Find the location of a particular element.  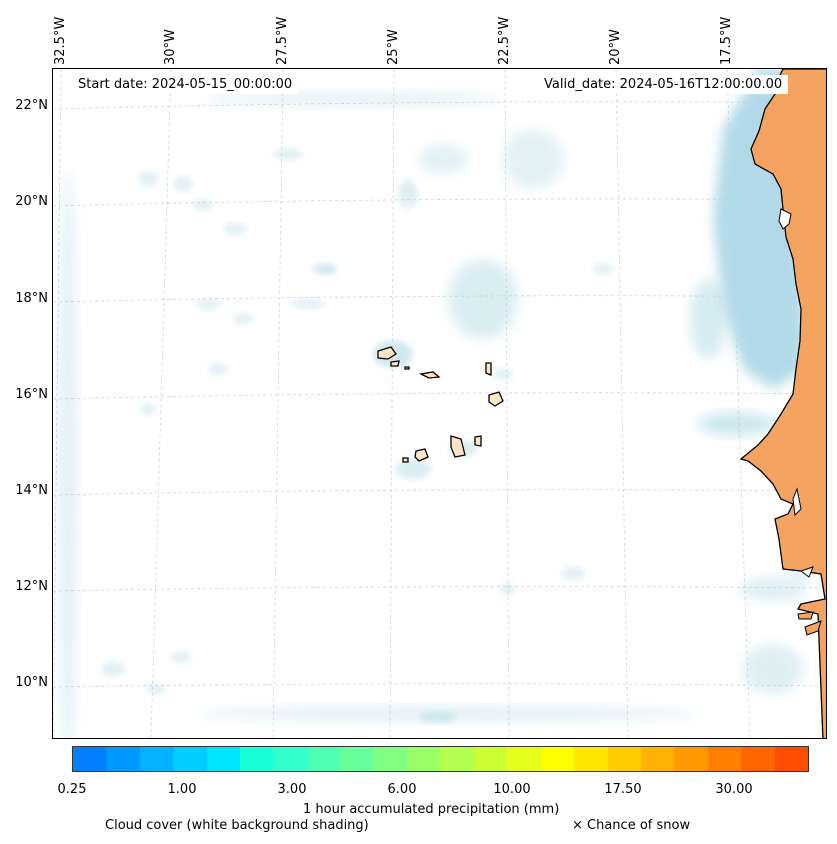

colorbar-tick: 6.00 is located at coordinates (402, 789).